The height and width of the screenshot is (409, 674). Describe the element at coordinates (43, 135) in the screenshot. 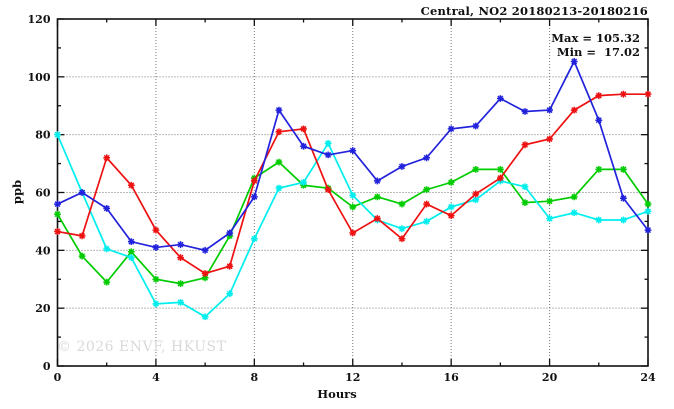

I see `y-tick-label: 80` at that location.